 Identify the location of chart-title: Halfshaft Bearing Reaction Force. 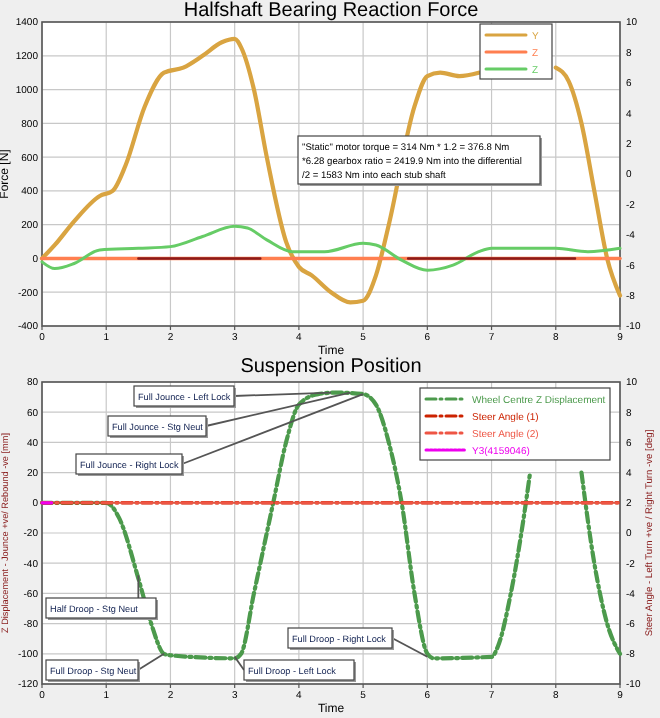
(331, 11).